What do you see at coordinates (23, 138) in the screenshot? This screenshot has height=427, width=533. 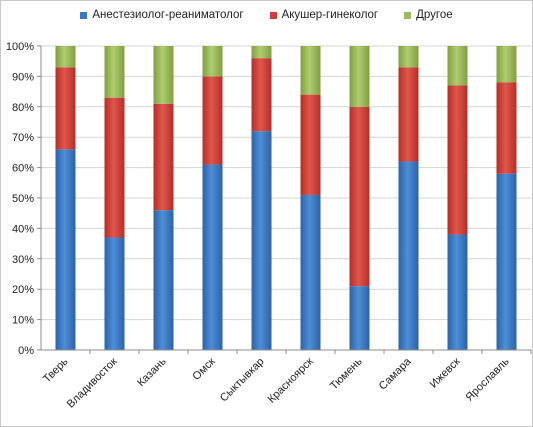 I see `y-tick-label: 70%` at bounding box center [23, 138].